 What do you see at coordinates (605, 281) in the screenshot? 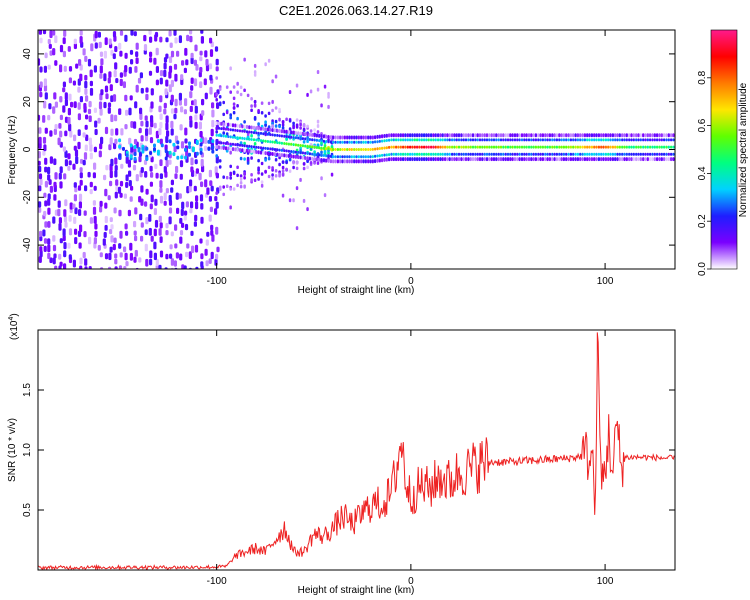
I see `spectrogram-xtick-label: 100` at bounding box center [605, 281].